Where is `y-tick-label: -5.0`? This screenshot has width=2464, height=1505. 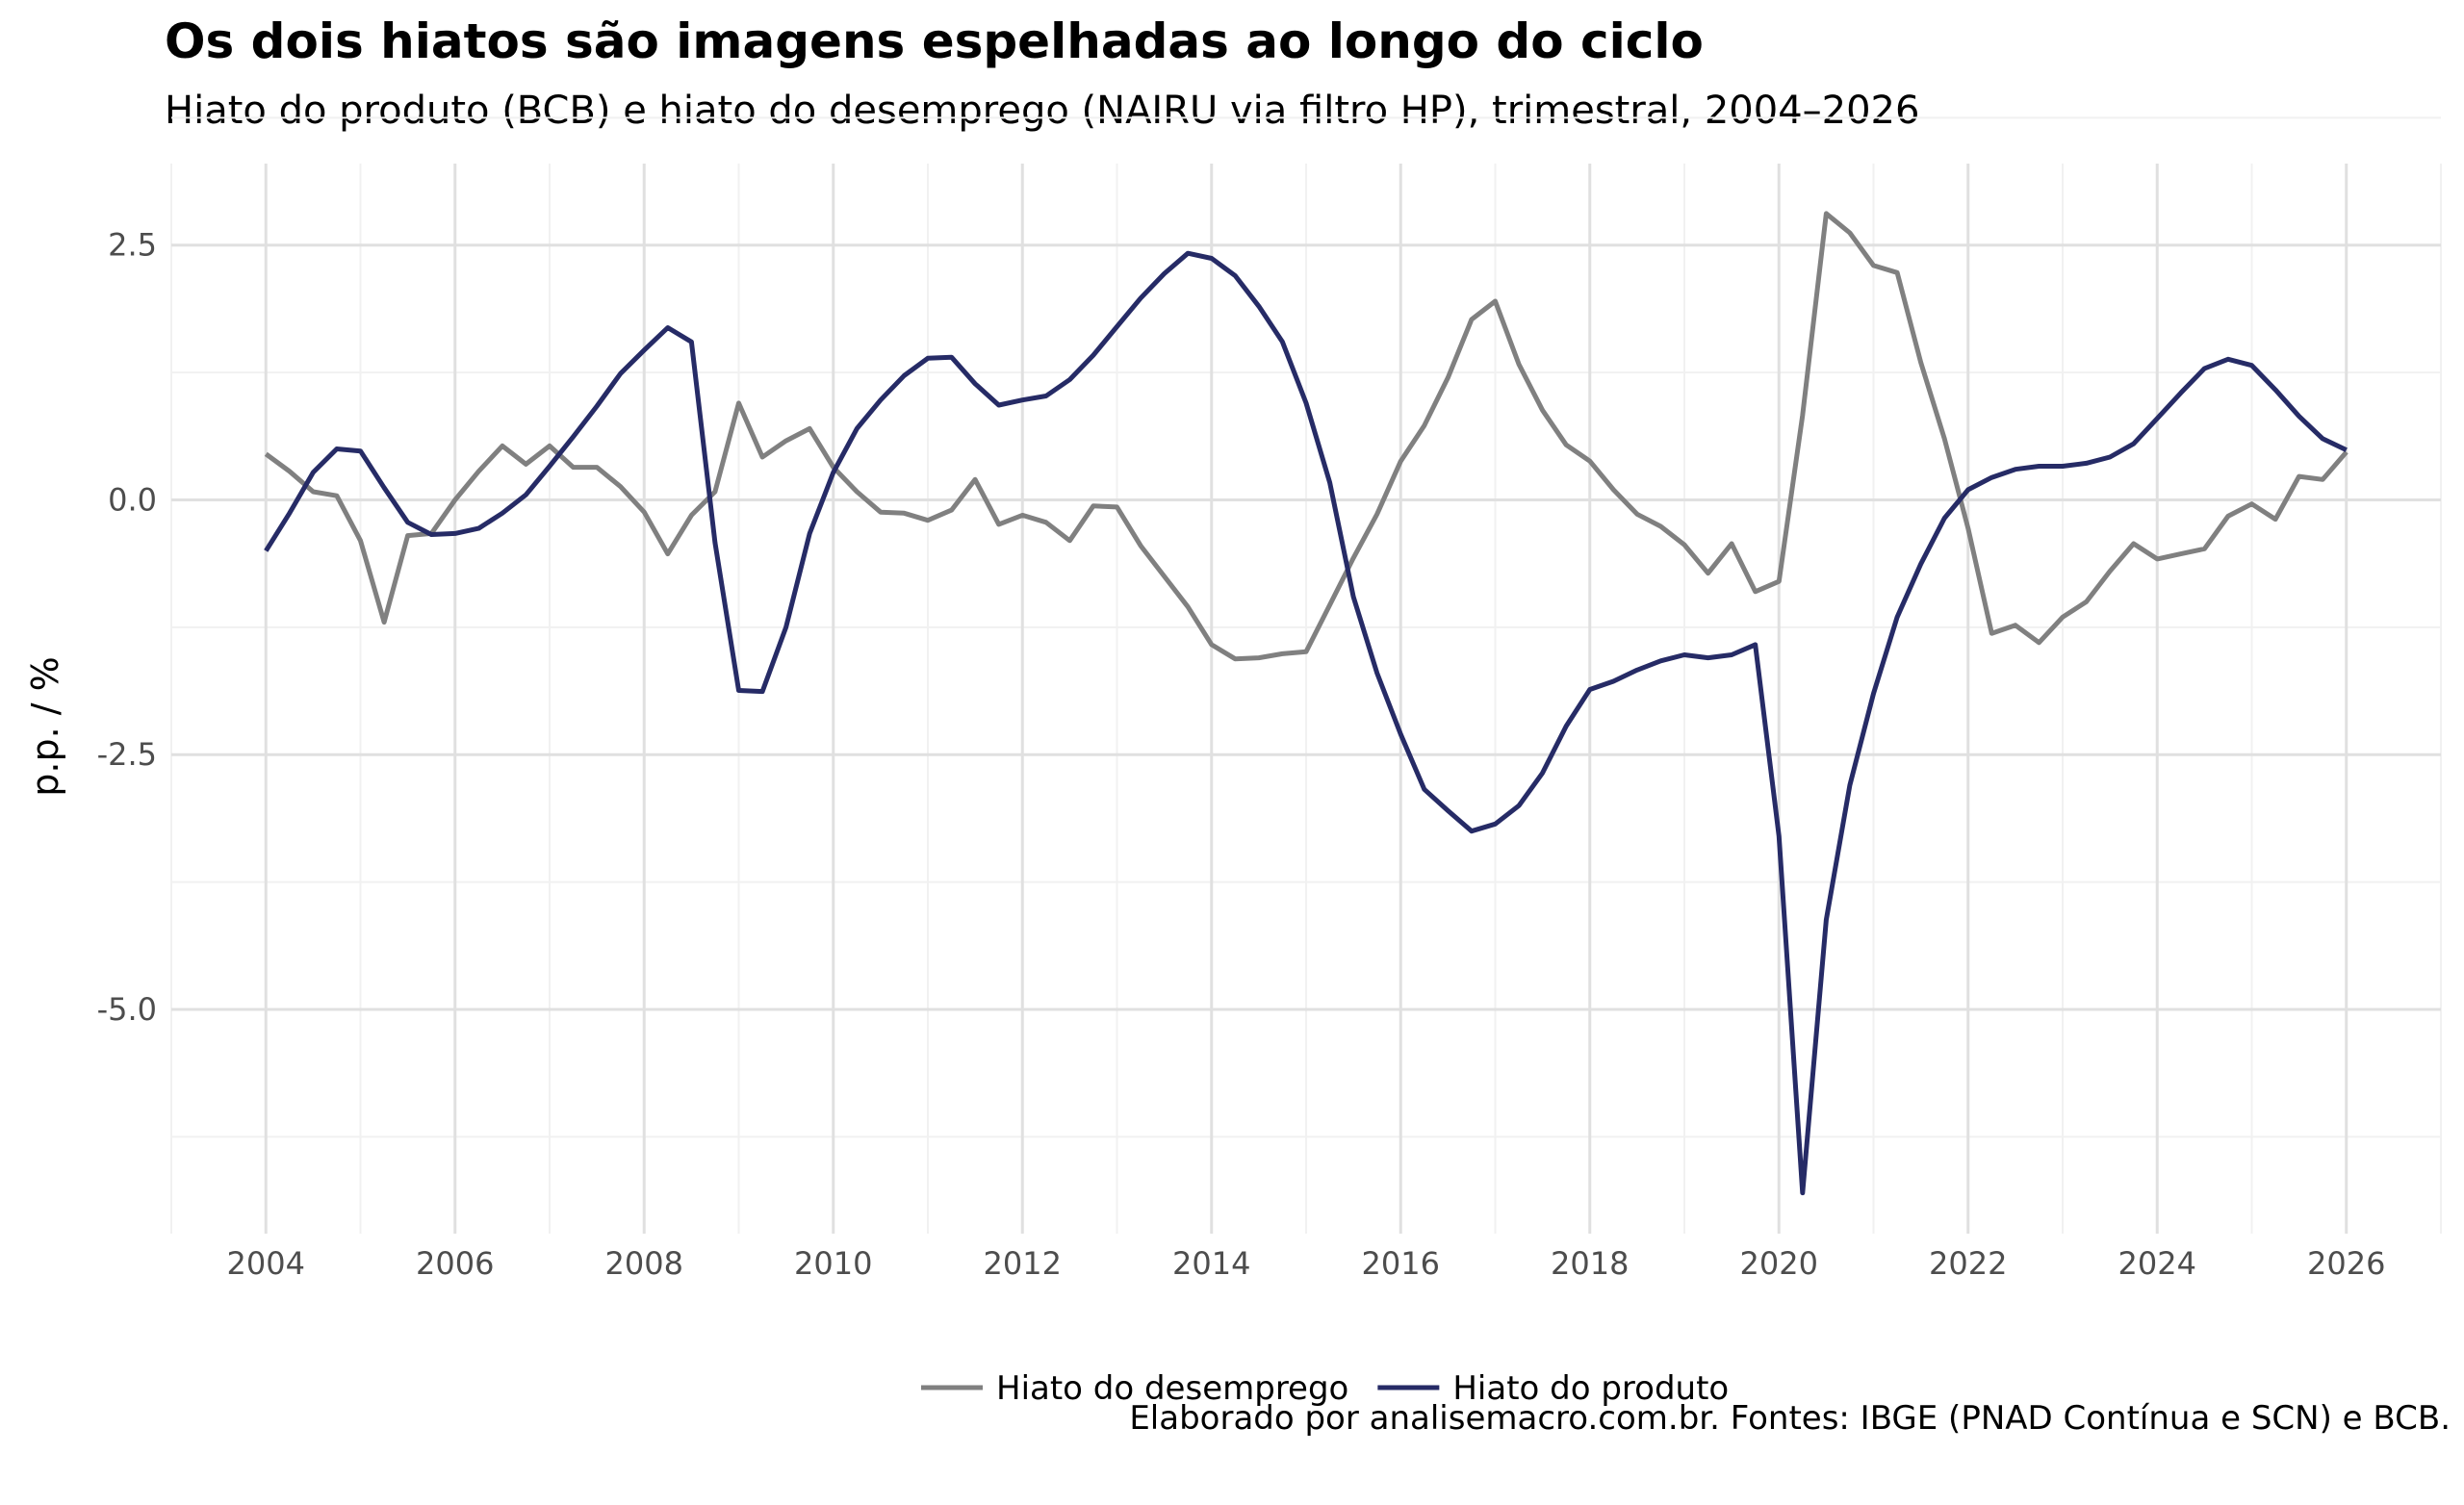 y-tick-label: -5.0 is located at coordinates (127, 1009).